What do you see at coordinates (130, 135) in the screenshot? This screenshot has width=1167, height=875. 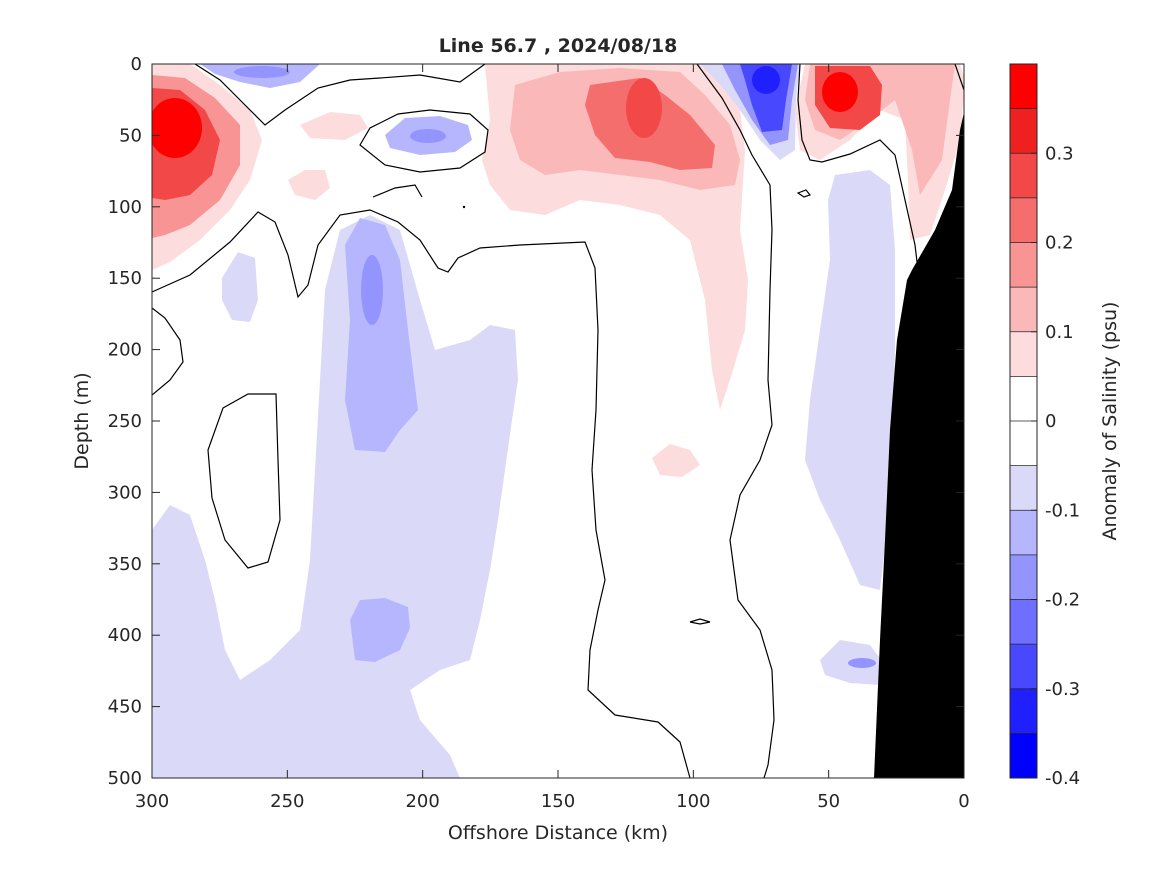 I see `y-tick-label: 50` at bounding box center [130, 135].